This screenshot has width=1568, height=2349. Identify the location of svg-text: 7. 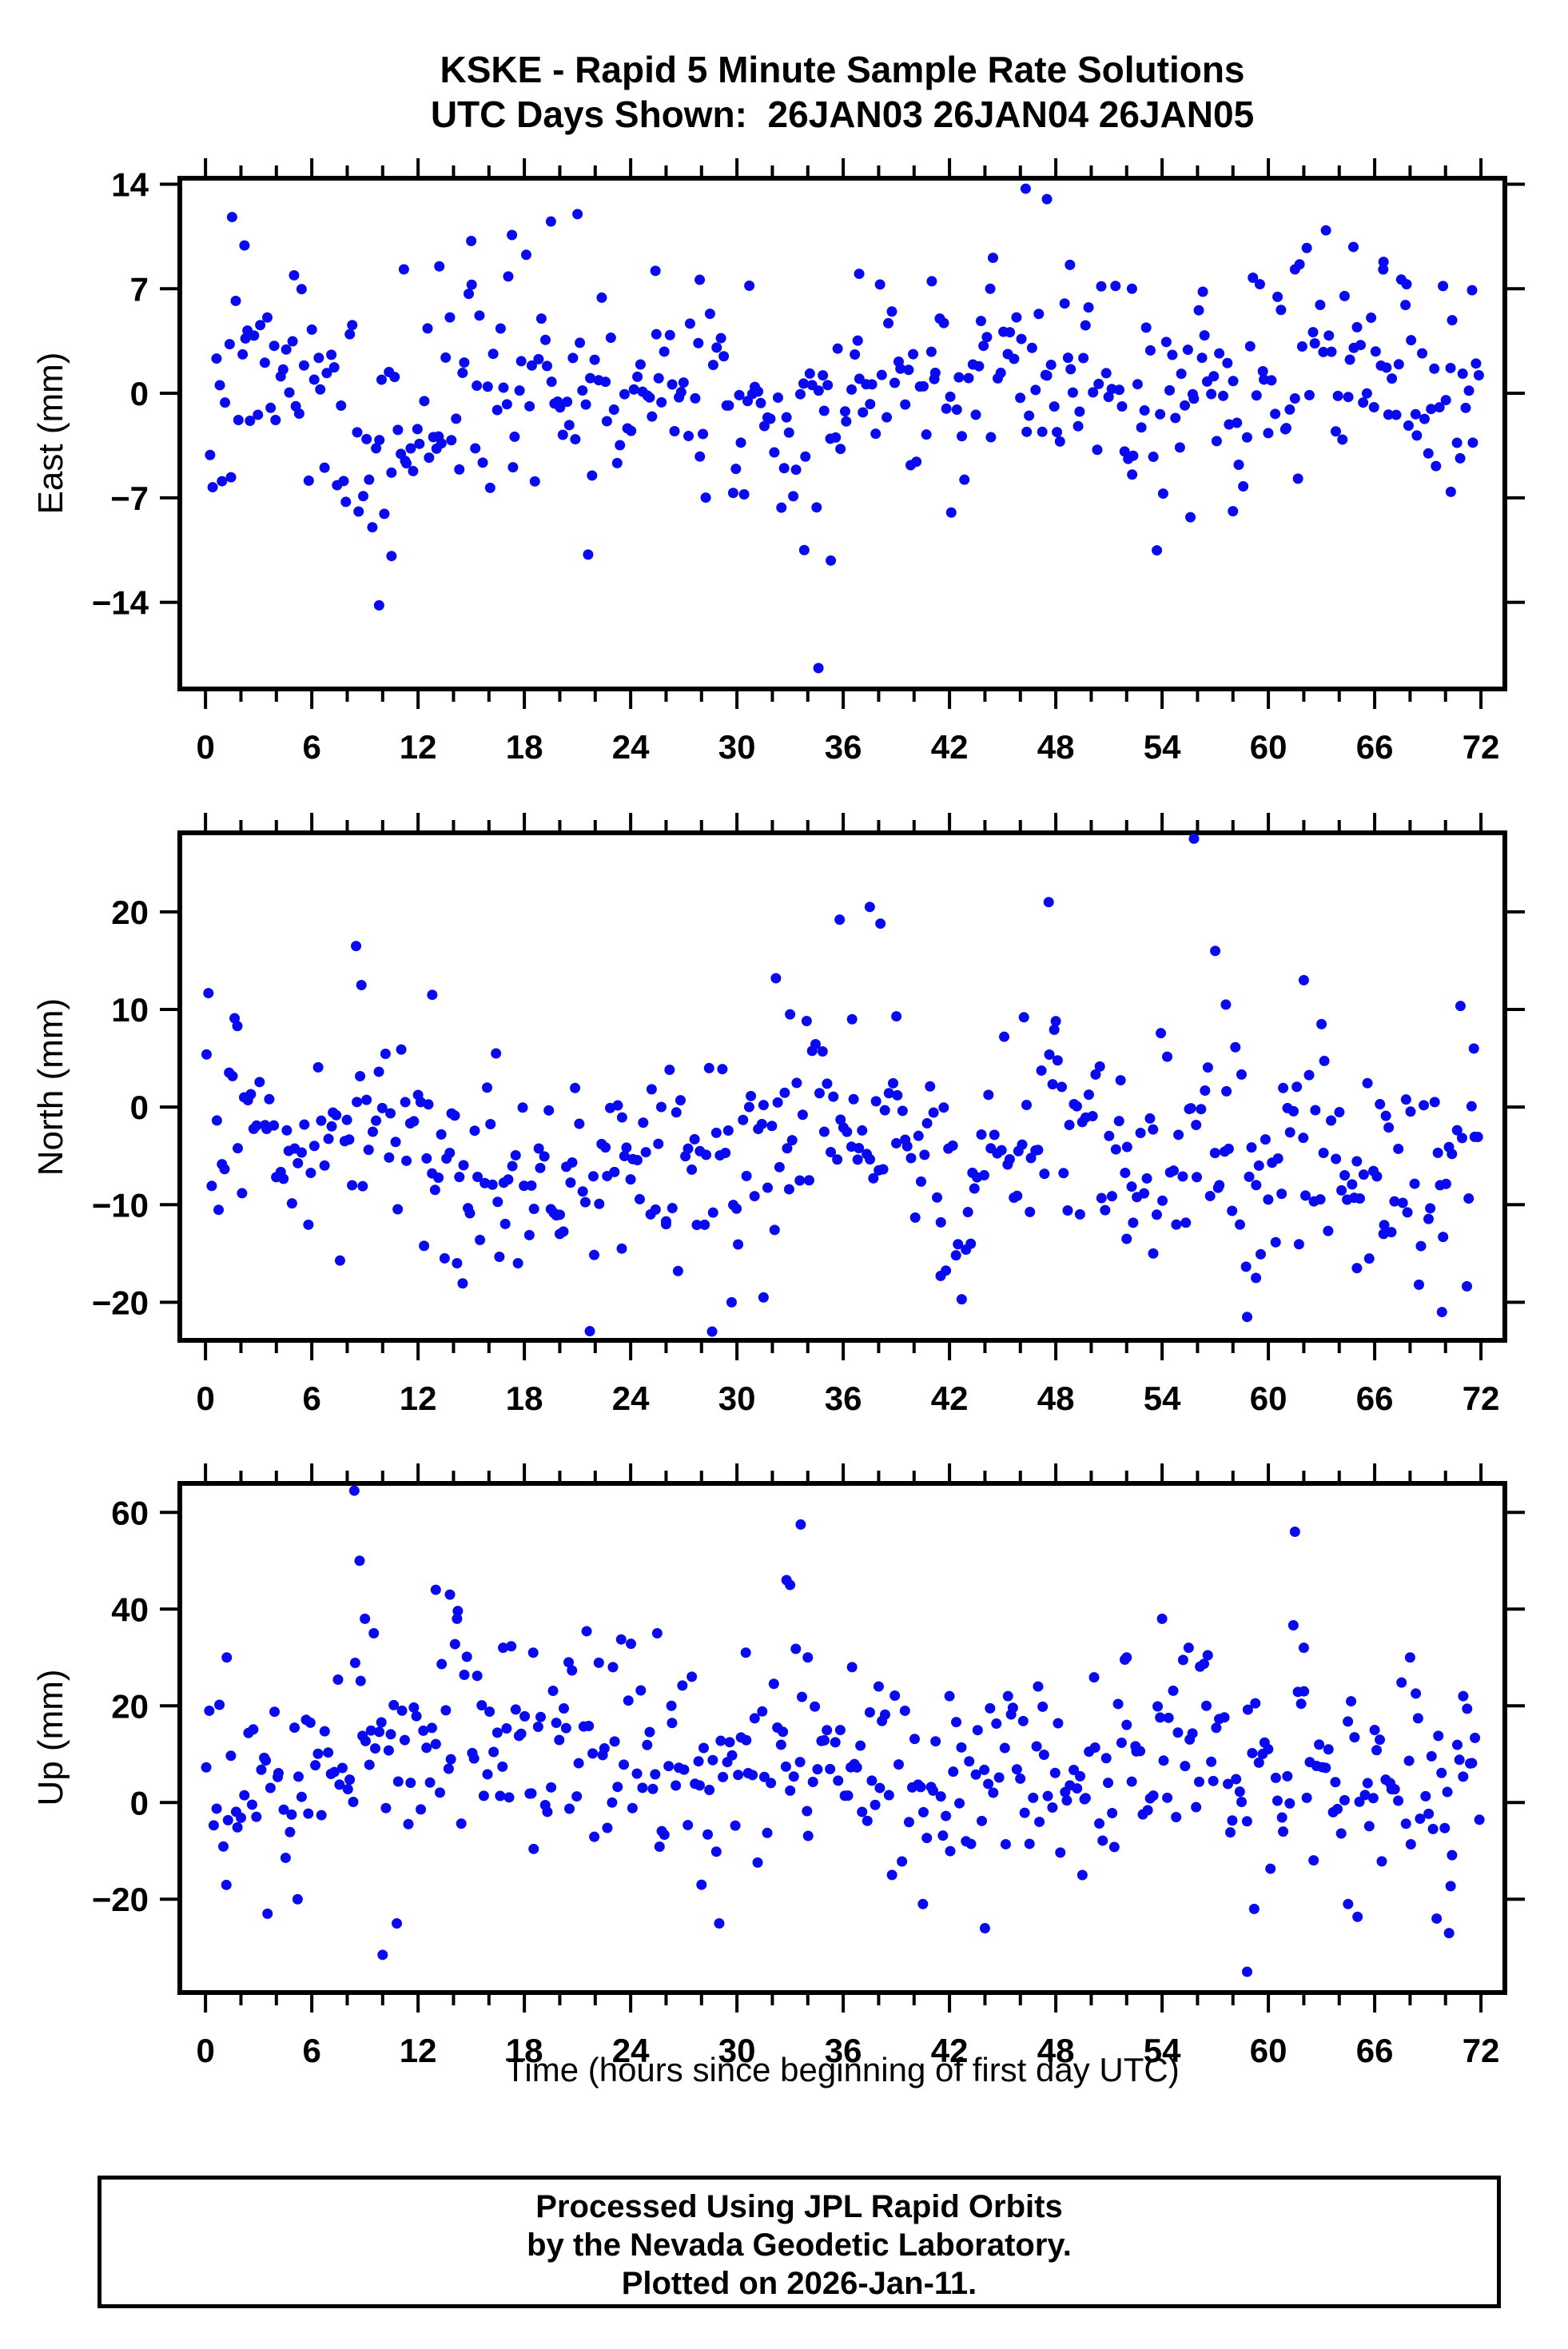
(139, 289).